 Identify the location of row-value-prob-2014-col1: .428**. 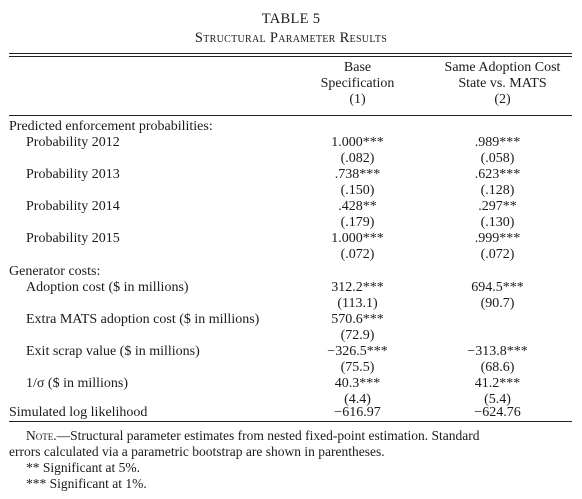
(357, 206).